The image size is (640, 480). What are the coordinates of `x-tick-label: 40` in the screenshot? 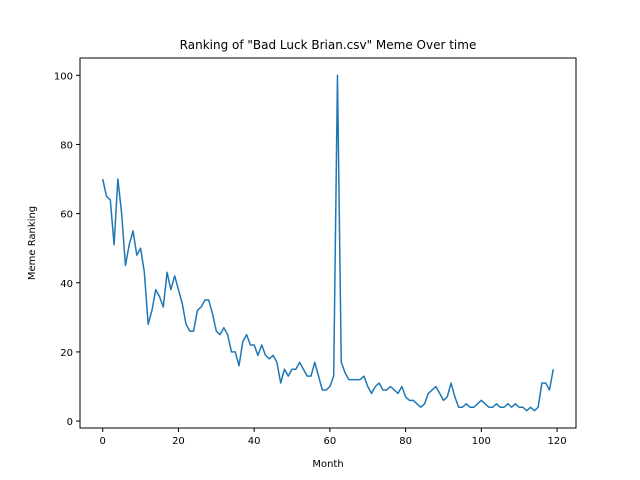 It's located at (254, 441).